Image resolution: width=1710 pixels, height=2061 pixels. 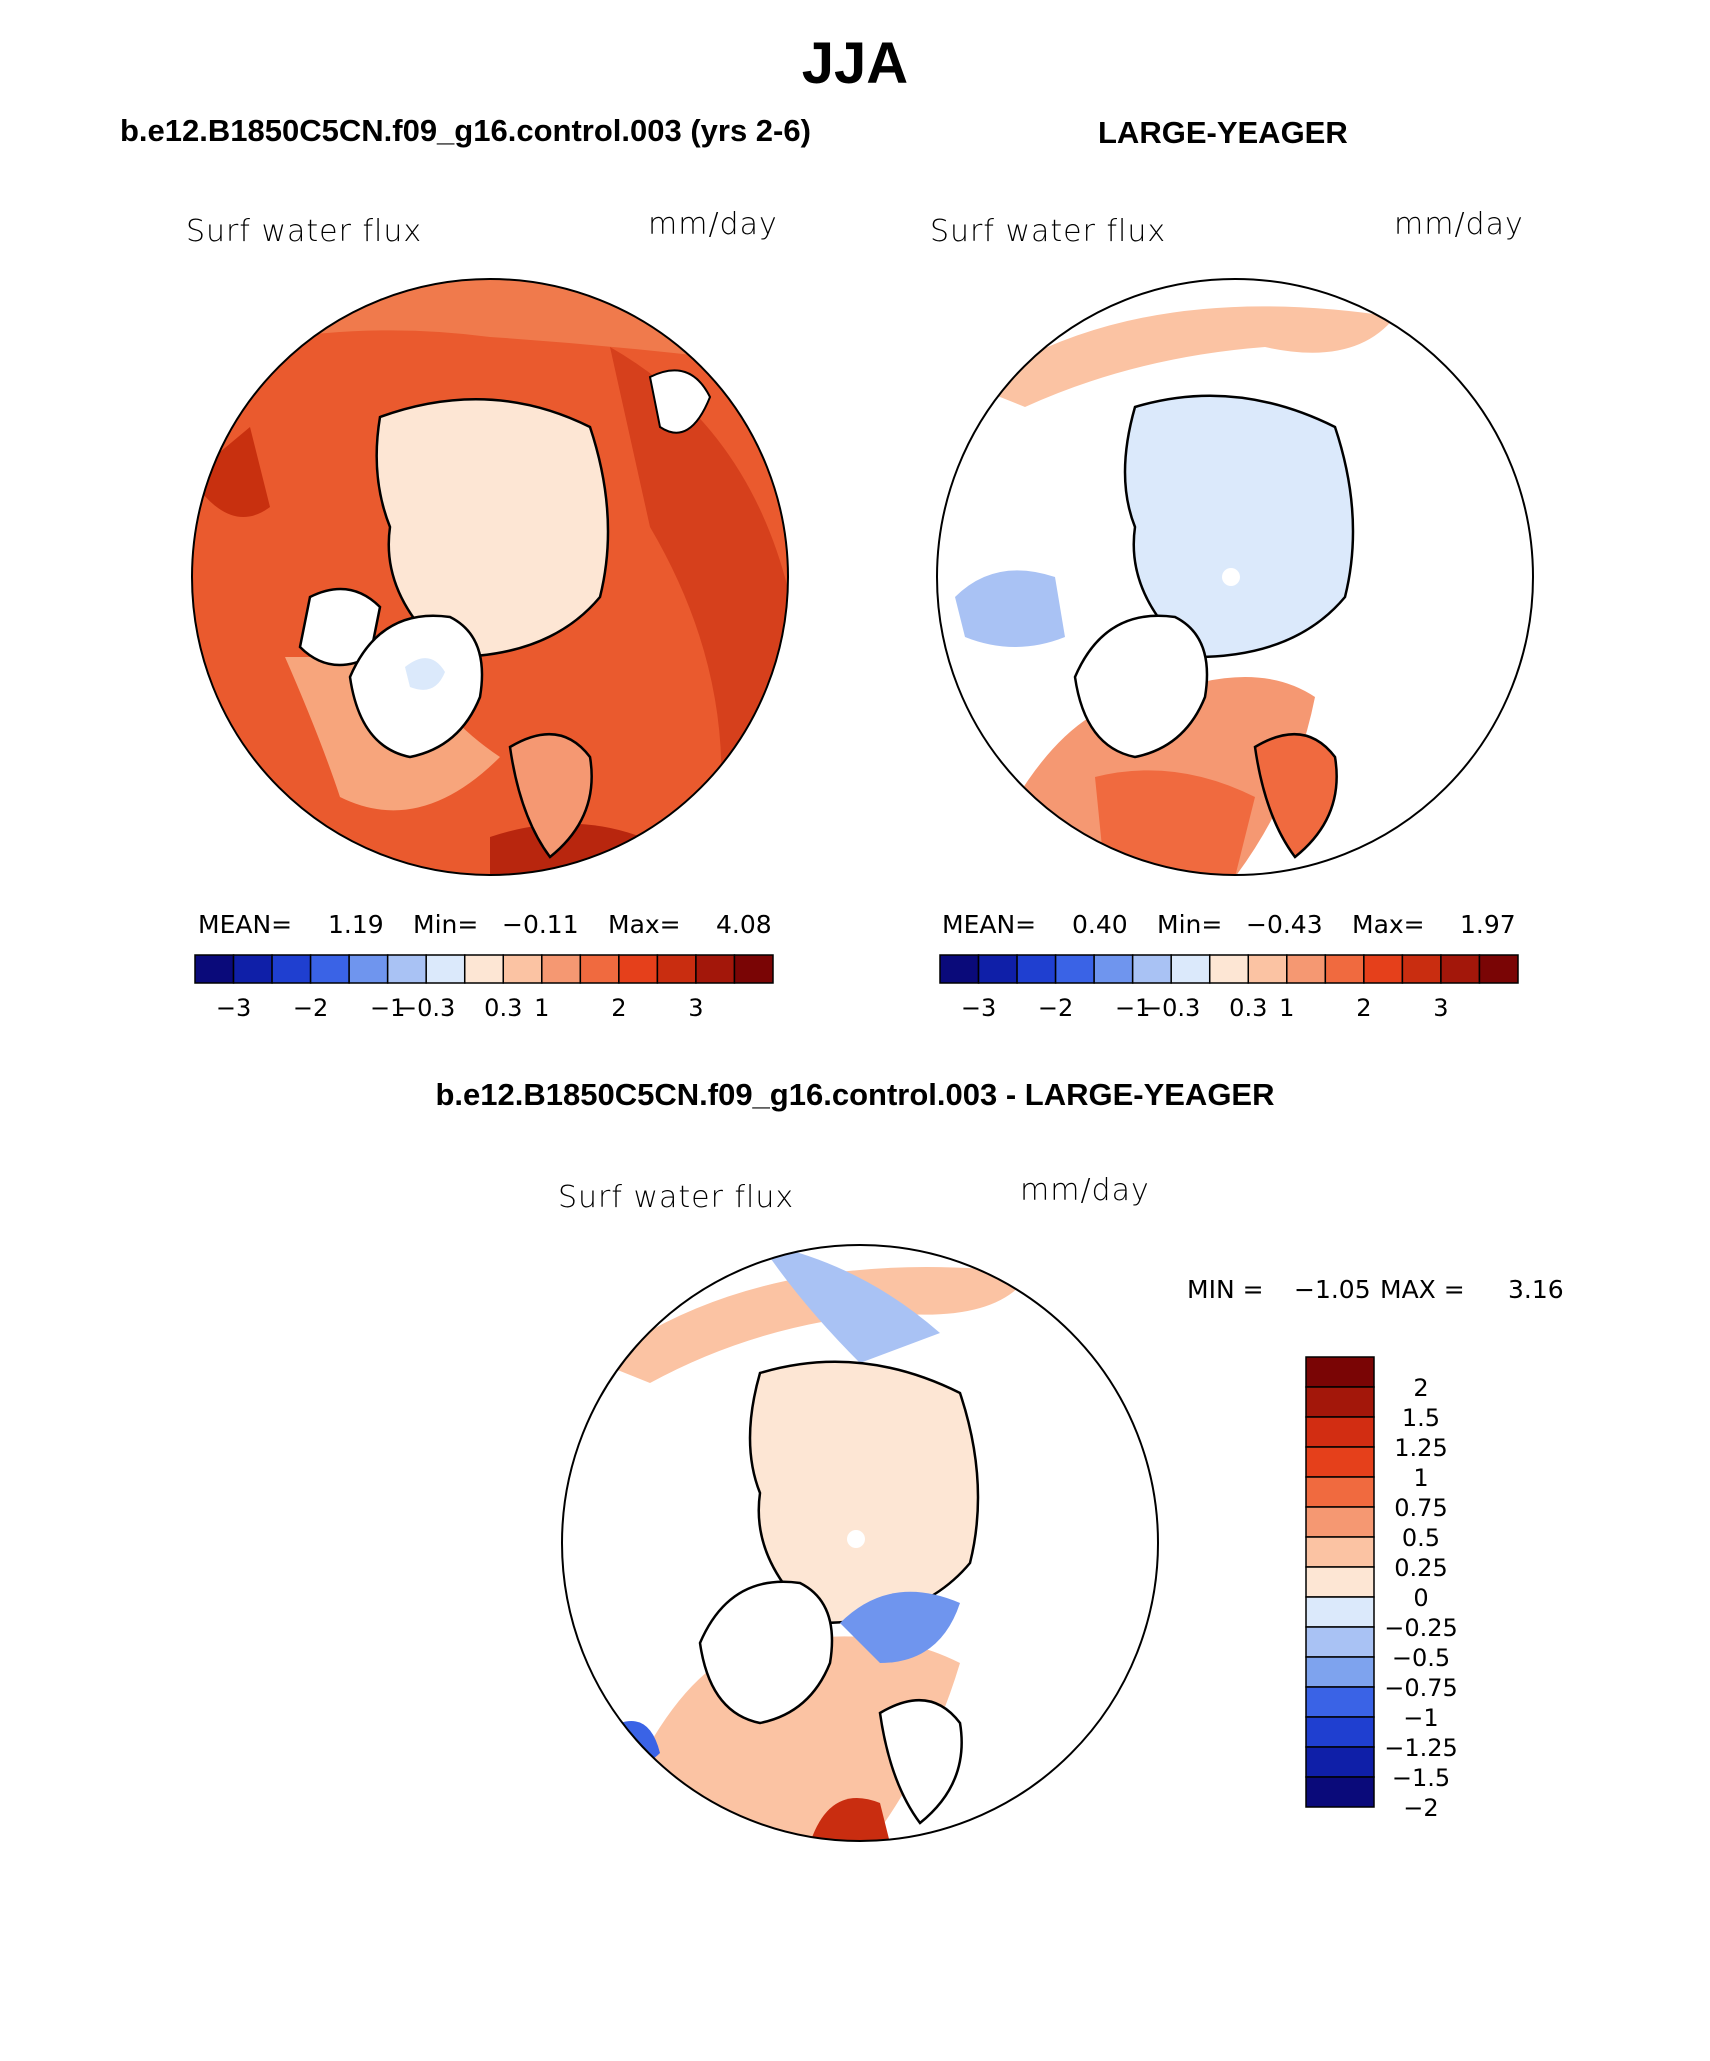 I want to click on diff-map-border, so click(x=860, y=1543).